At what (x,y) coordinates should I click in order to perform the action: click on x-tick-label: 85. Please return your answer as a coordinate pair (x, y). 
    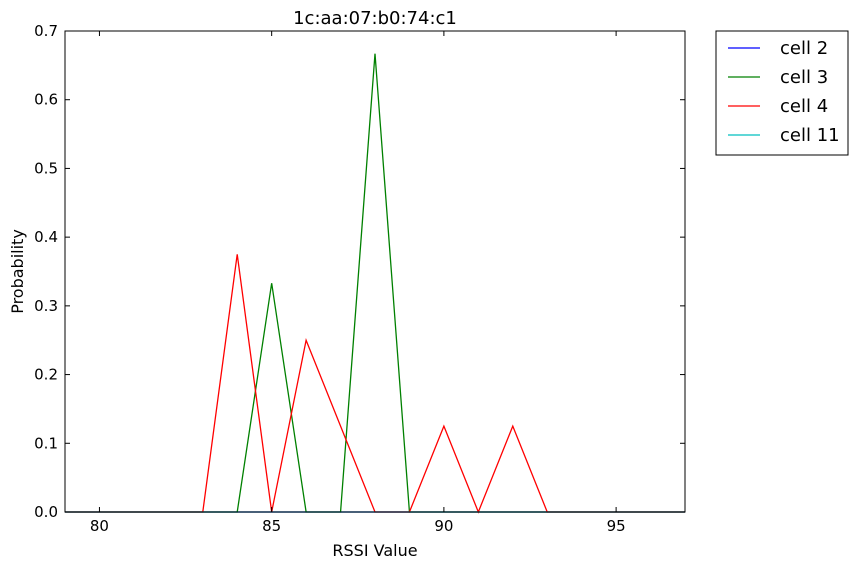
    Looking at the image, I should click on (271, 526).